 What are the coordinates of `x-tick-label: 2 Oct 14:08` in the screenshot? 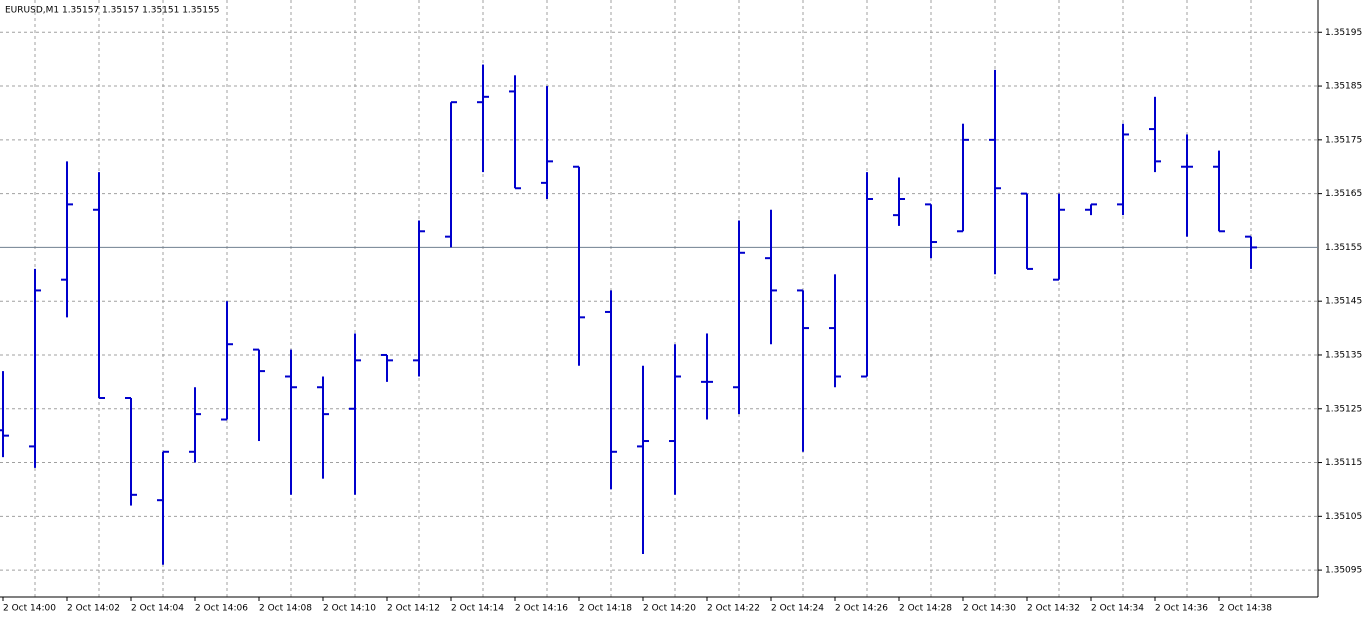 It's located at (285, 609).